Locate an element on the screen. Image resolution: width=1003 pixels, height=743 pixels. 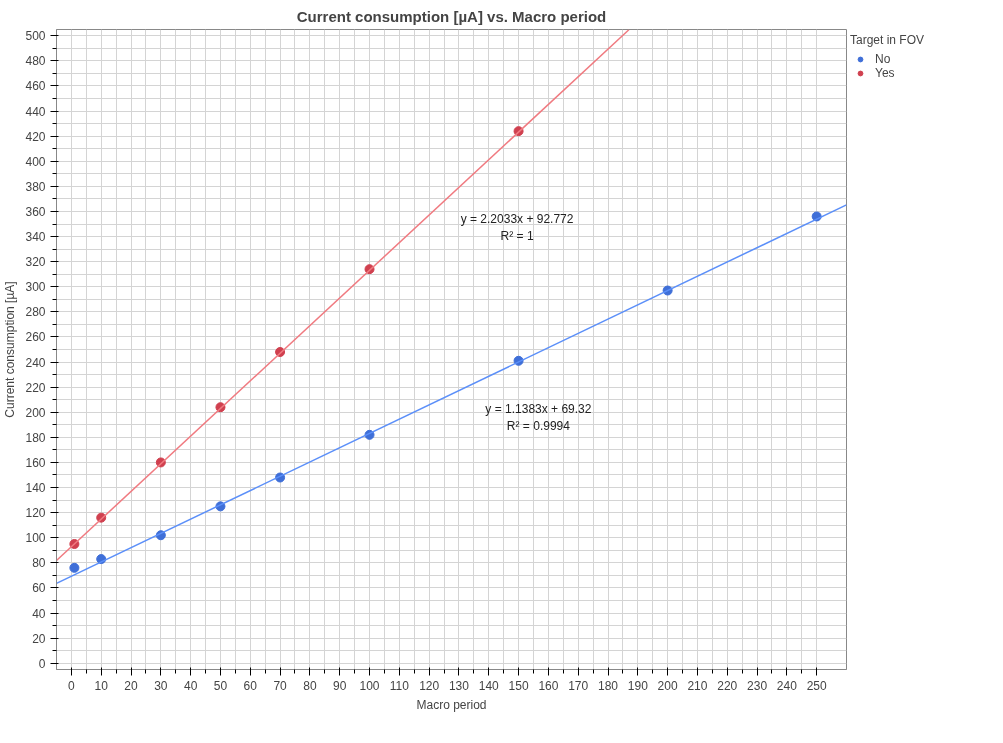
y-tick-label: 420 is located at coordinates (35, 136).